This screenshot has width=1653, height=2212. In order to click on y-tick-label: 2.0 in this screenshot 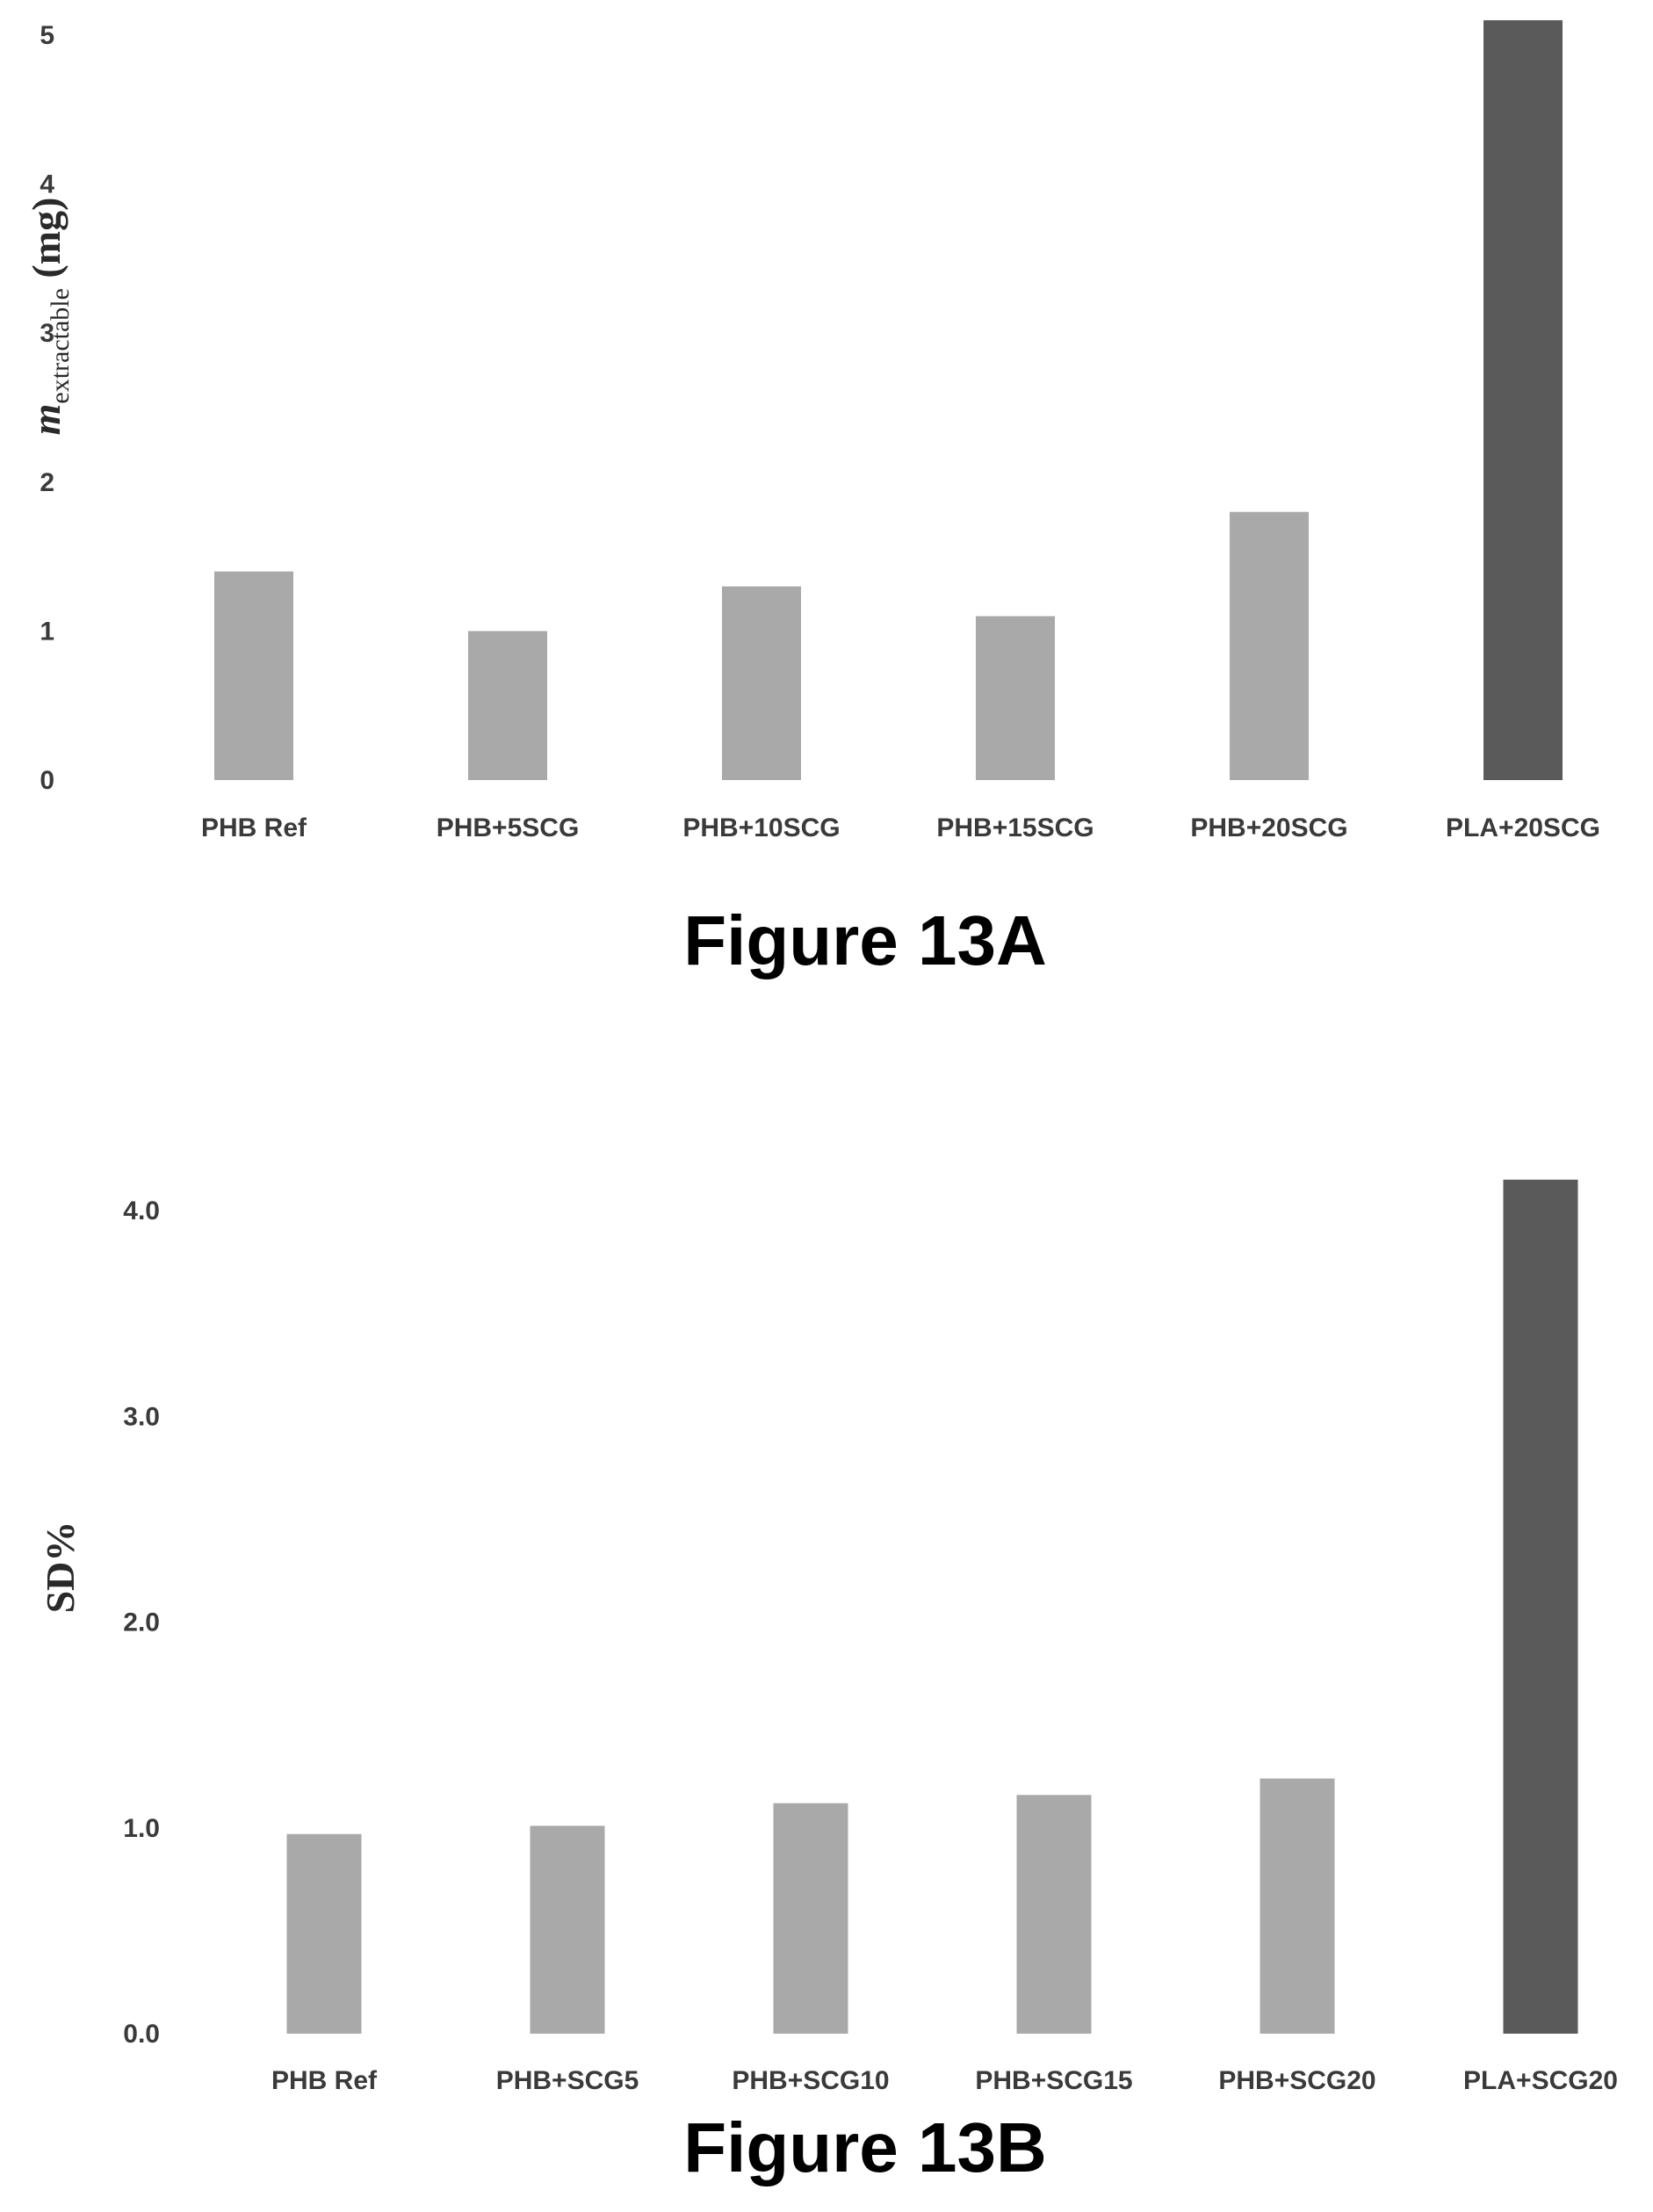, I will do `click(141, 1622)`.